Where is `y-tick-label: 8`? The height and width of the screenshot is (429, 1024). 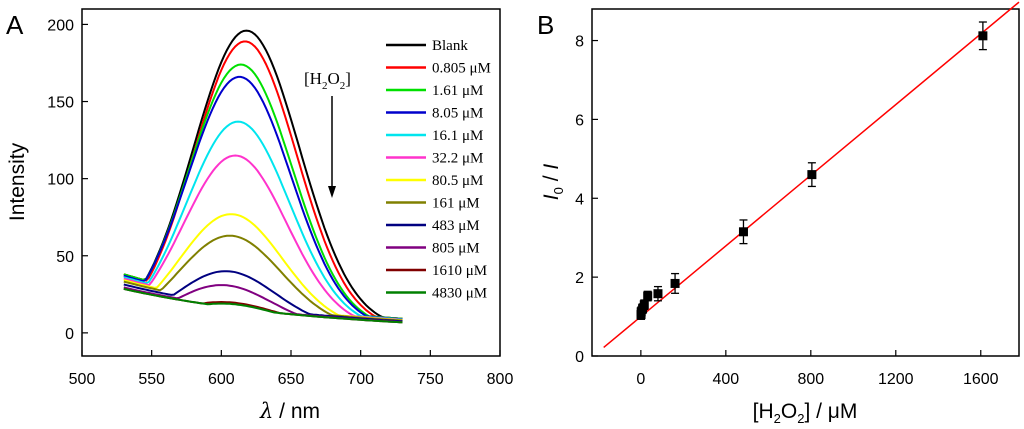 y-tick-label: 8 is located at coordinates (579, 42).